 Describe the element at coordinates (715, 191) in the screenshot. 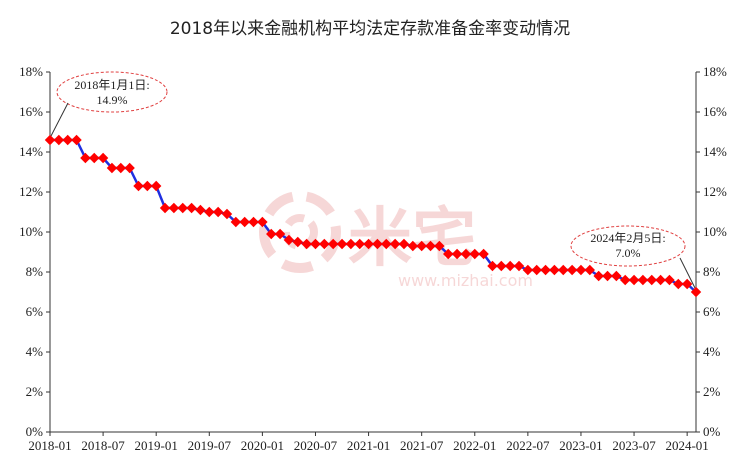

I see `y-tick-label-right: 12%` at that location.